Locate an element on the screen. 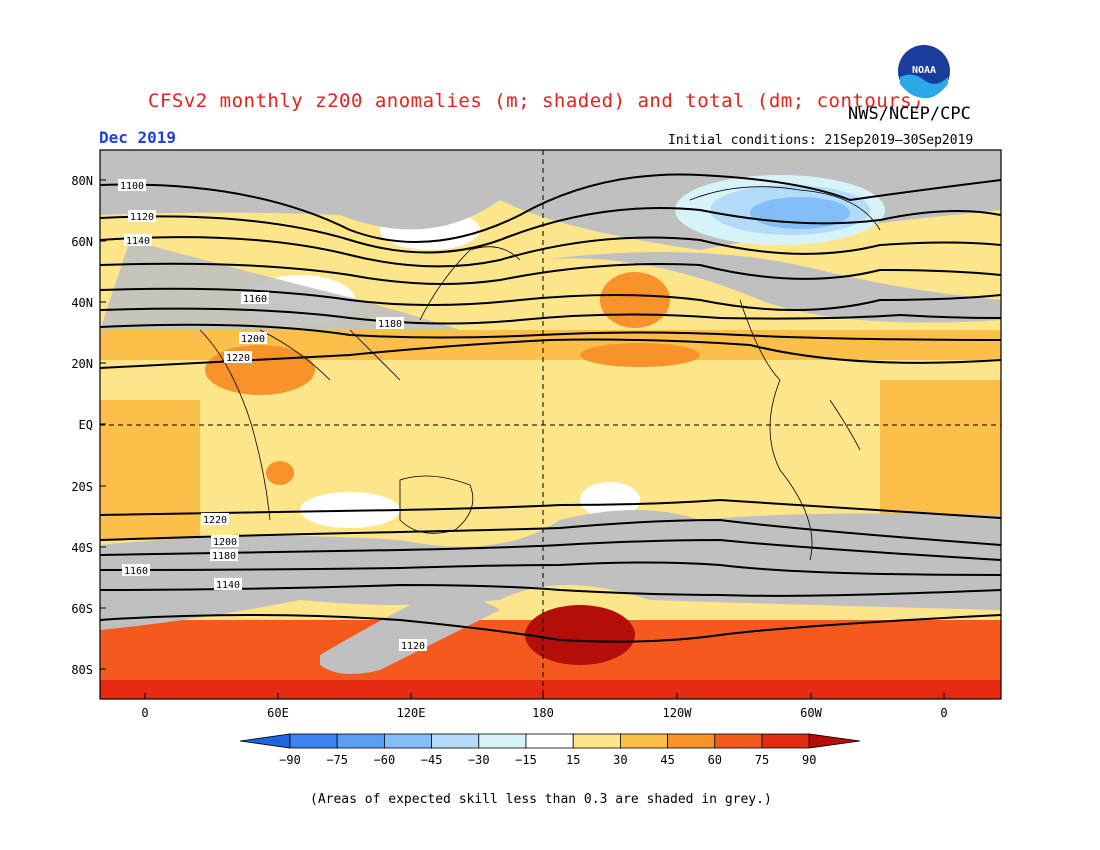  forecast-month: Dec 2019 is located at coordinates (138, 137).